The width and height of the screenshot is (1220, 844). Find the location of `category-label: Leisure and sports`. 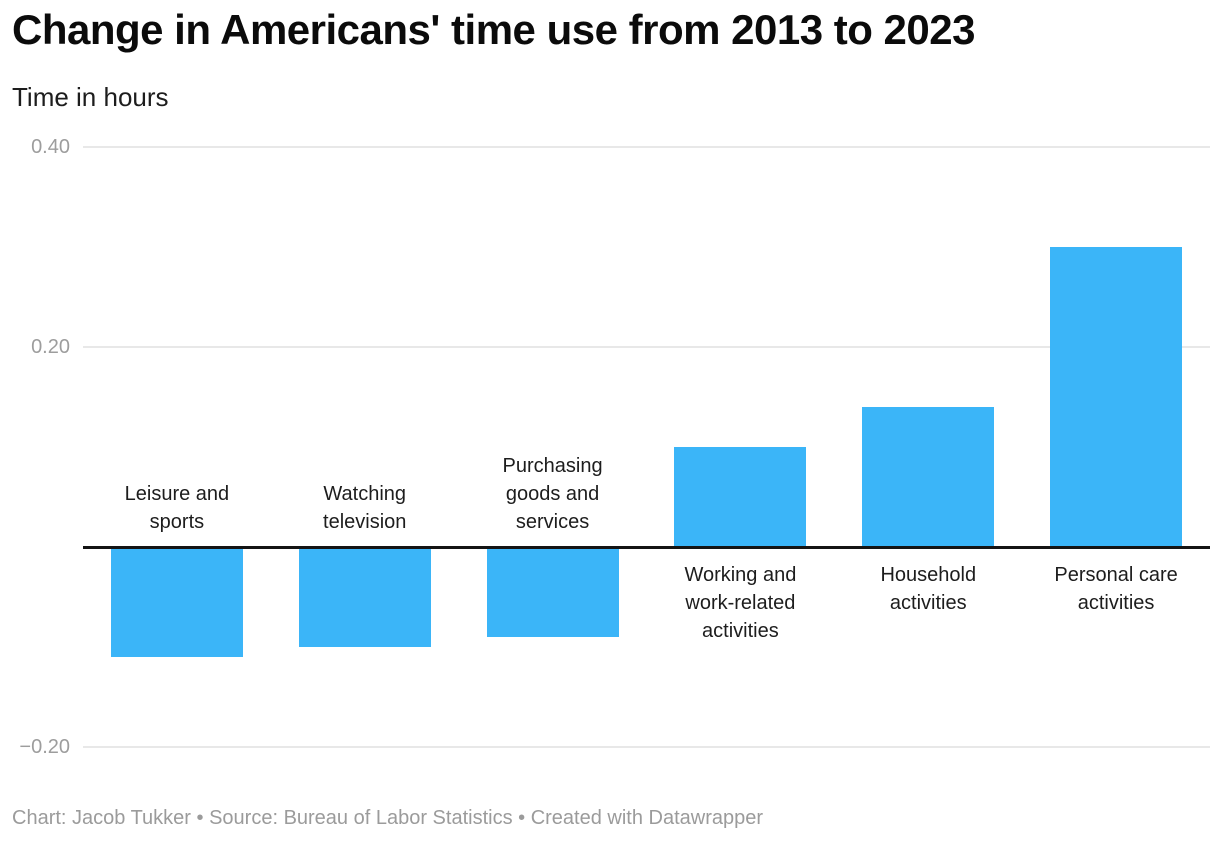

category-label: Leisure and sports is located at coordinates (177, 508).